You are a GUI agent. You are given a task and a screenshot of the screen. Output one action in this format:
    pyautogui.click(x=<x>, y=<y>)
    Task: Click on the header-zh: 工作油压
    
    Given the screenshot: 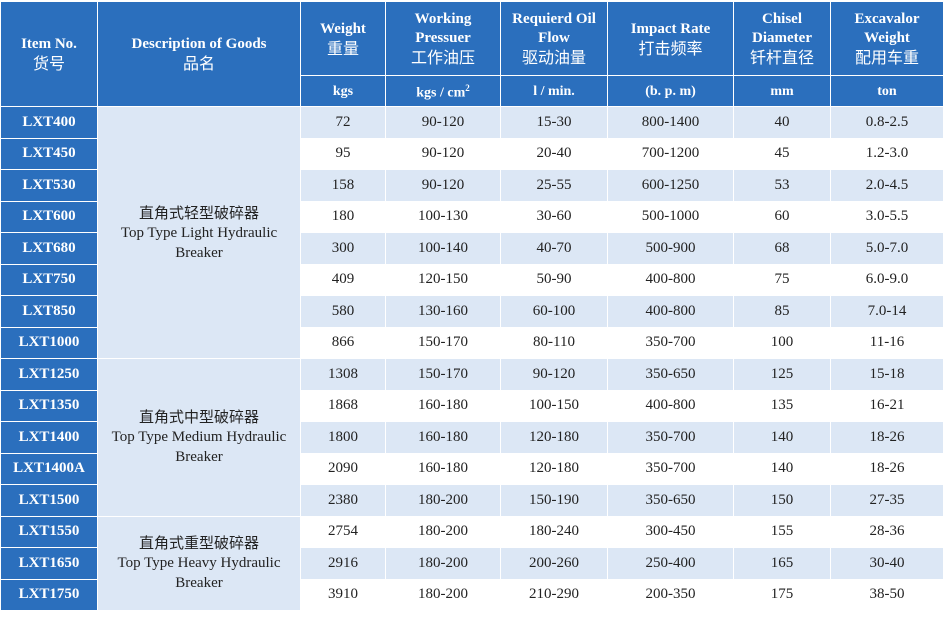 What is the action you would take?
    pyautogui.click(x=442, y=57)
    